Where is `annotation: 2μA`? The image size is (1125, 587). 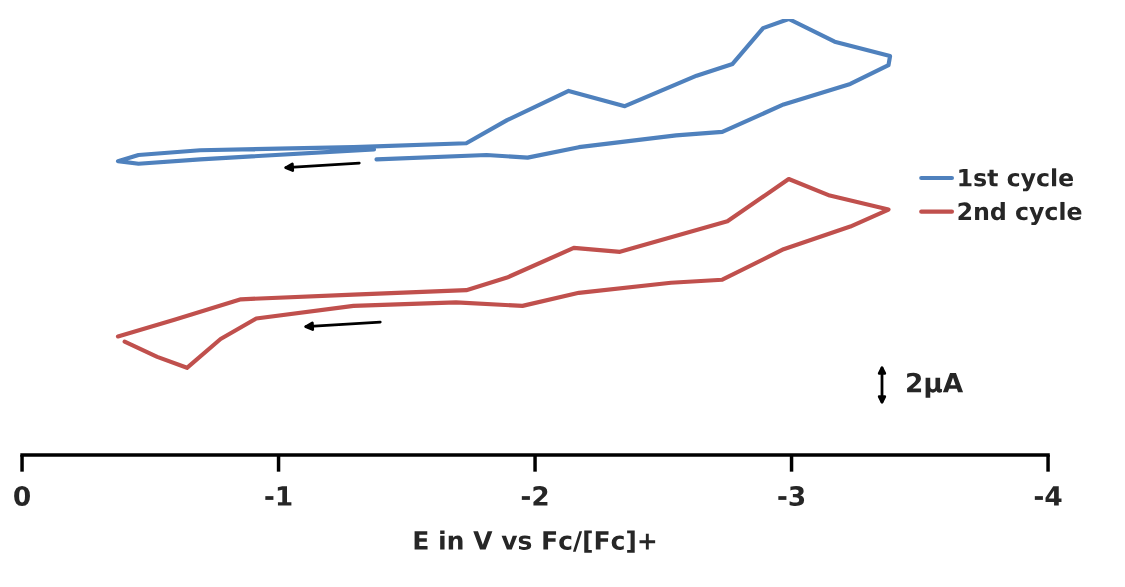
annotation: 2μA is located at coordinates (935, 385).